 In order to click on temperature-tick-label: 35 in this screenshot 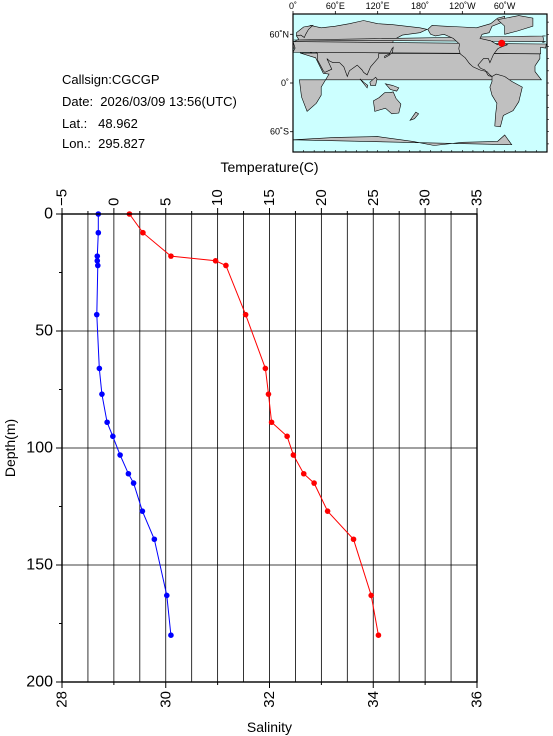, I will do `click(477, 197)`.